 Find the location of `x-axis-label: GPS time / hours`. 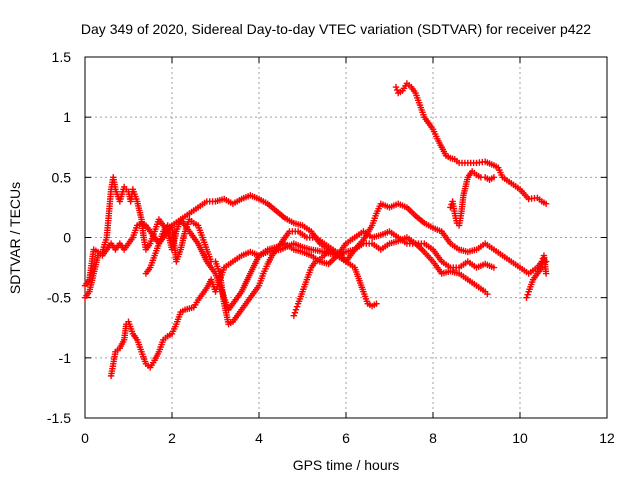

x-axis-label: GPS time / hours is located at coordinates (346, 465).